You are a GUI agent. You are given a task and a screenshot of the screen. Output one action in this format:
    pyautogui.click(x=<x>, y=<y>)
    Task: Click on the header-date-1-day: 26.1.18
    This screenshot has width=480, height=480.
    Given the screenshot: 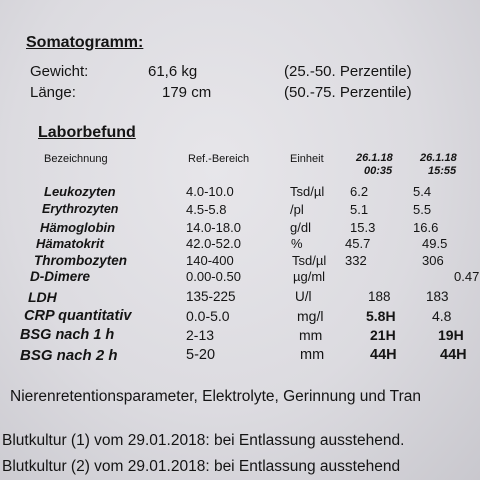 What is the action you would take?
    pyautogui.click(x=374, y=158)
    